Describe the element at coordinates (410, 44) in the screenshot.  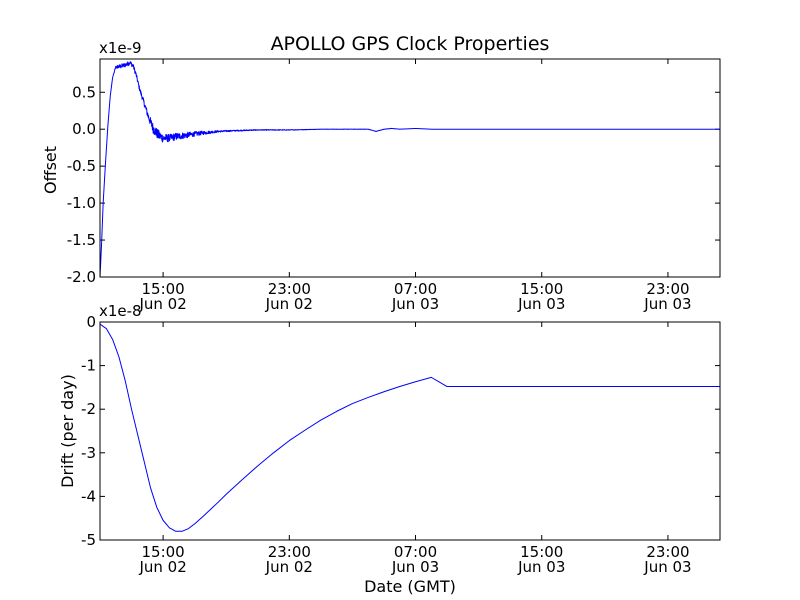
I see `chart-title: APOLLO GPS Clock Properties` at that location.